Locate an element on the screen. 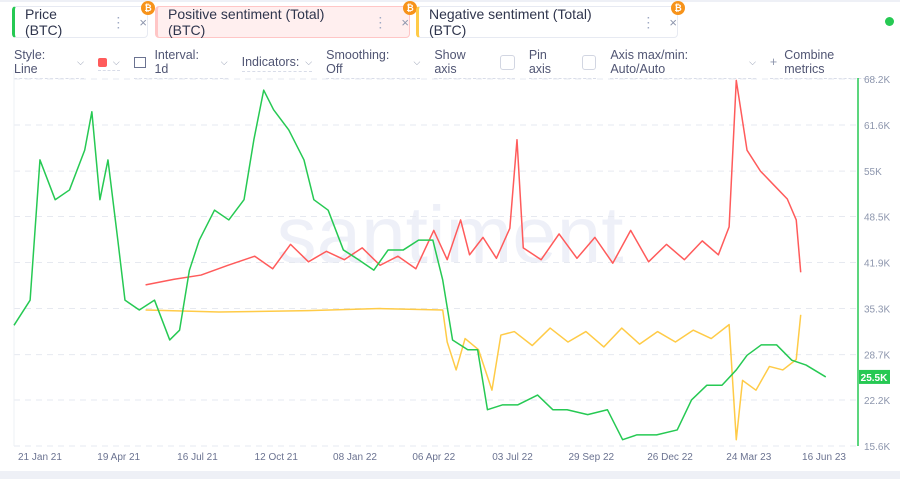 Image resolution: width=900 pixels, height=479 pixels. calendar-icon is located at coordinates (140, 62).